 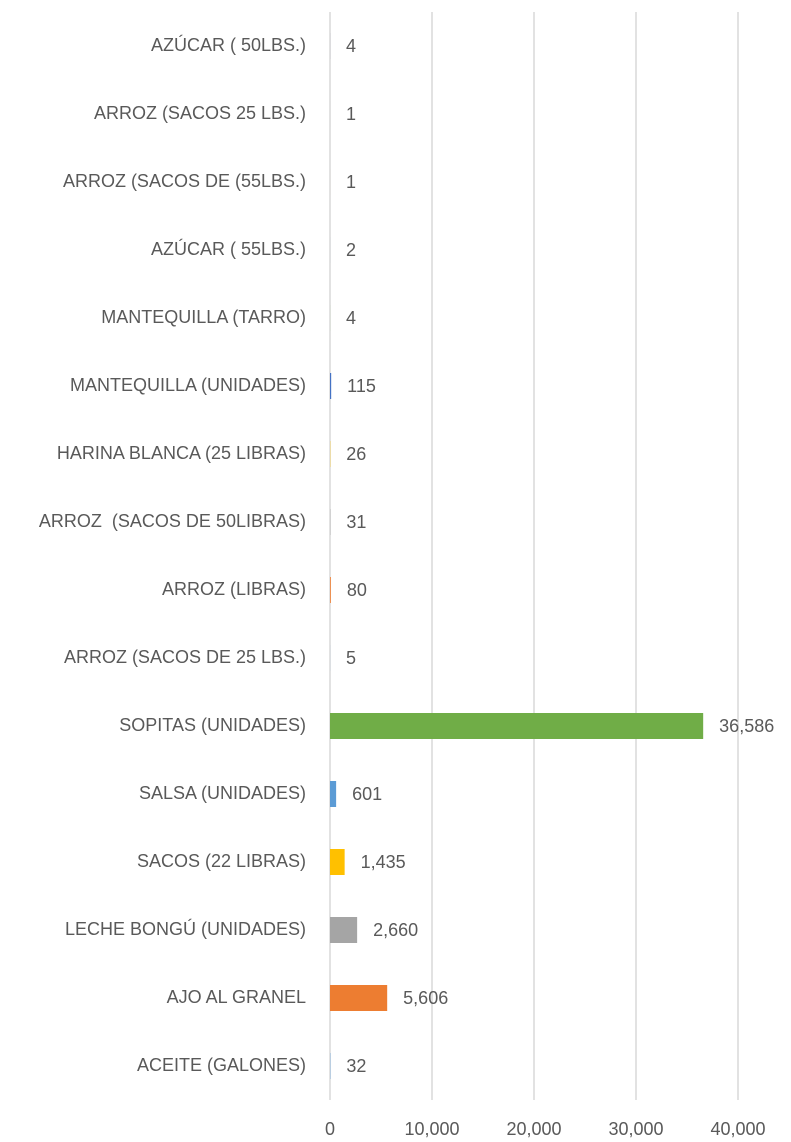 What do you see at coordinates (228, 248) in the screenshot?
I see `y-tick-label: AZÚCAR ( 55LBS.)` at bounding box center [228, 248].